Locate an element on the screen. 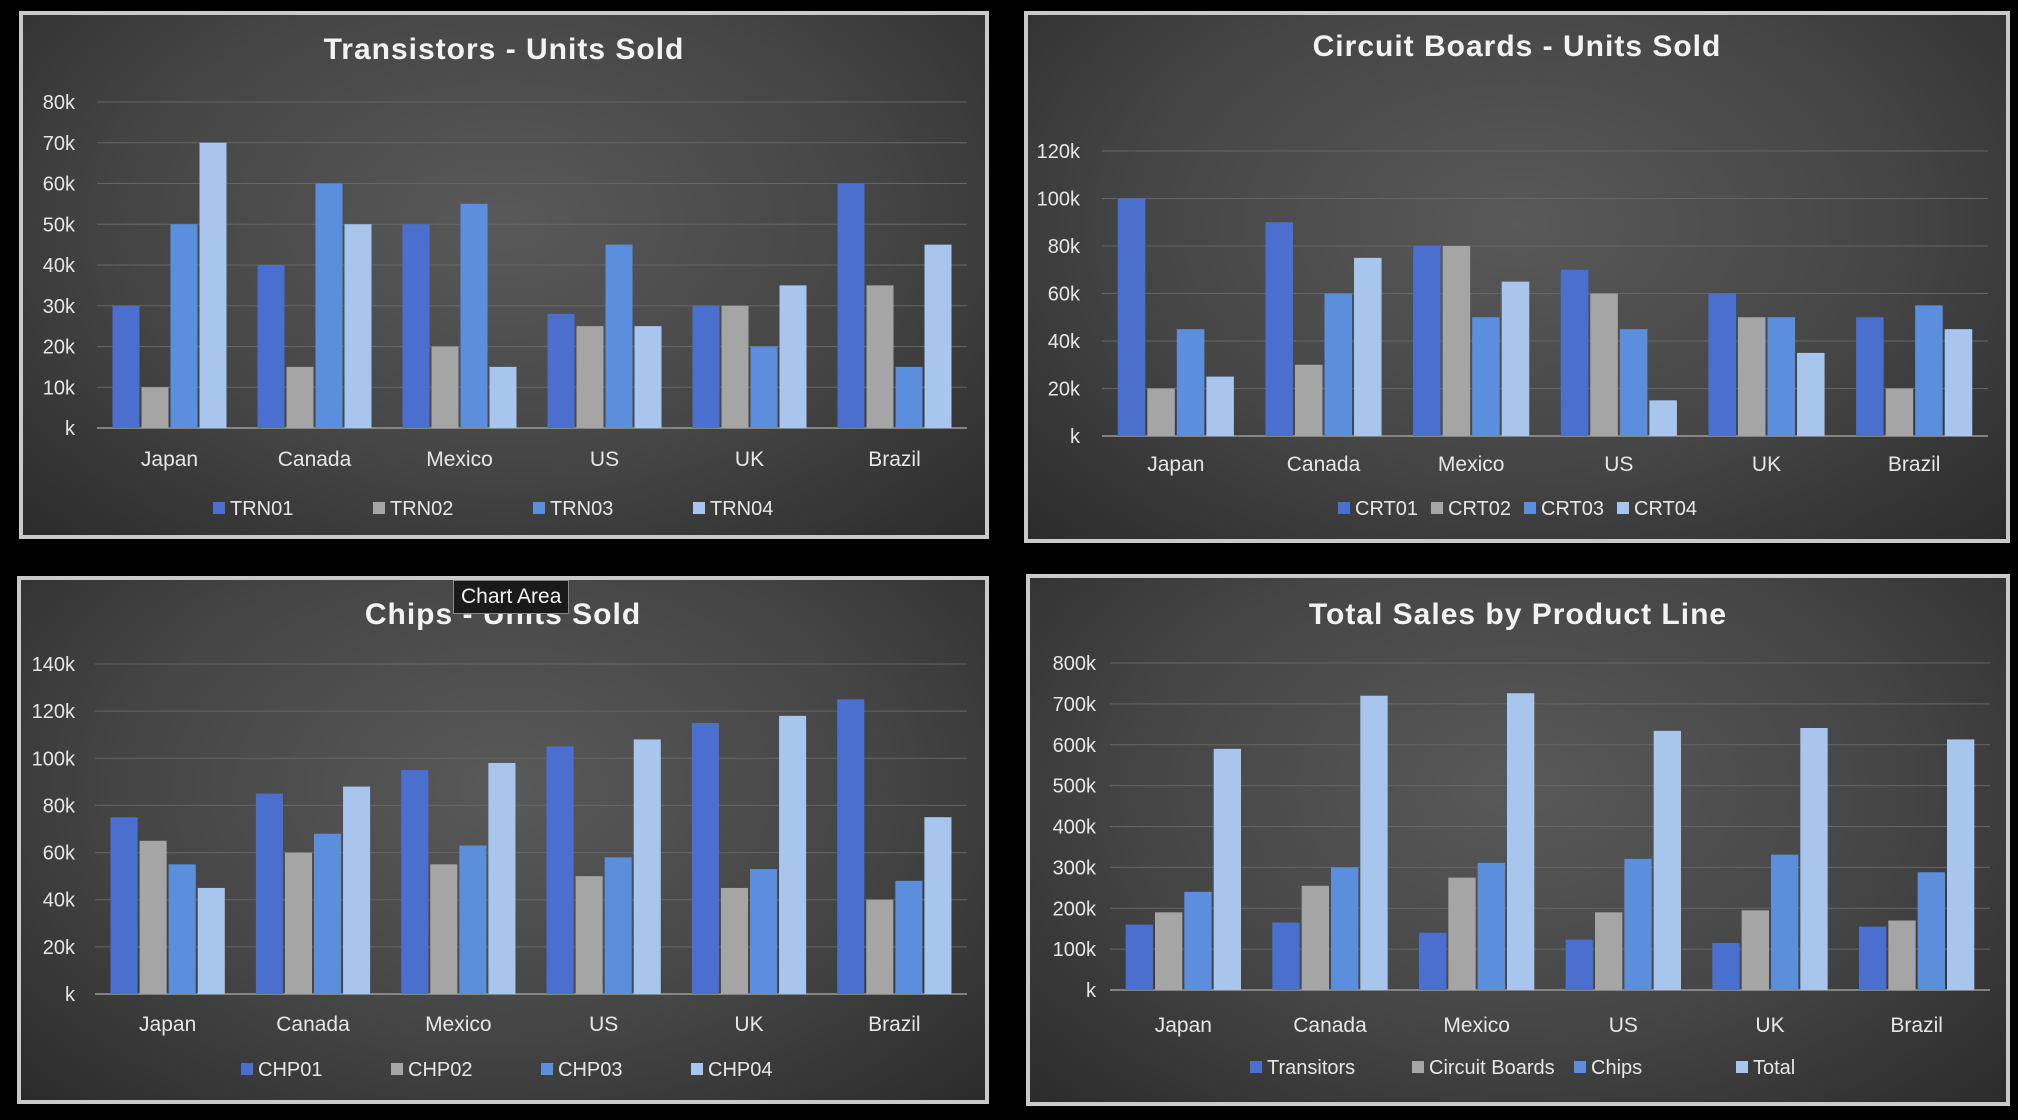 The height and width of the screenshot is (1120, 2018). legend-label: Chips is located at coordinates (1616, 1068).